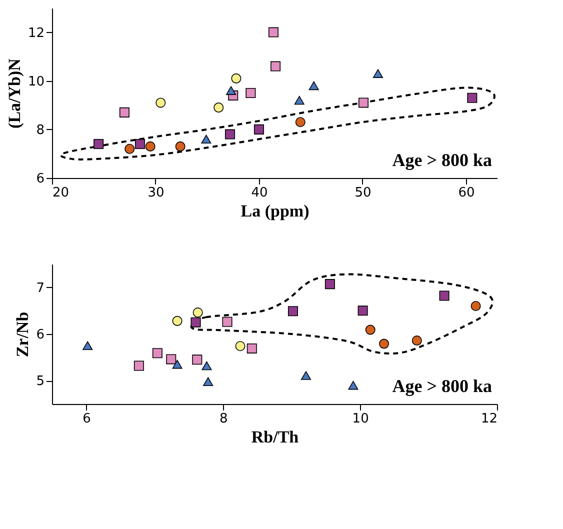 The height and width of the screenshot is (529, 563). I want to click on x-axis-title: La (ppm), so click(275, 211).